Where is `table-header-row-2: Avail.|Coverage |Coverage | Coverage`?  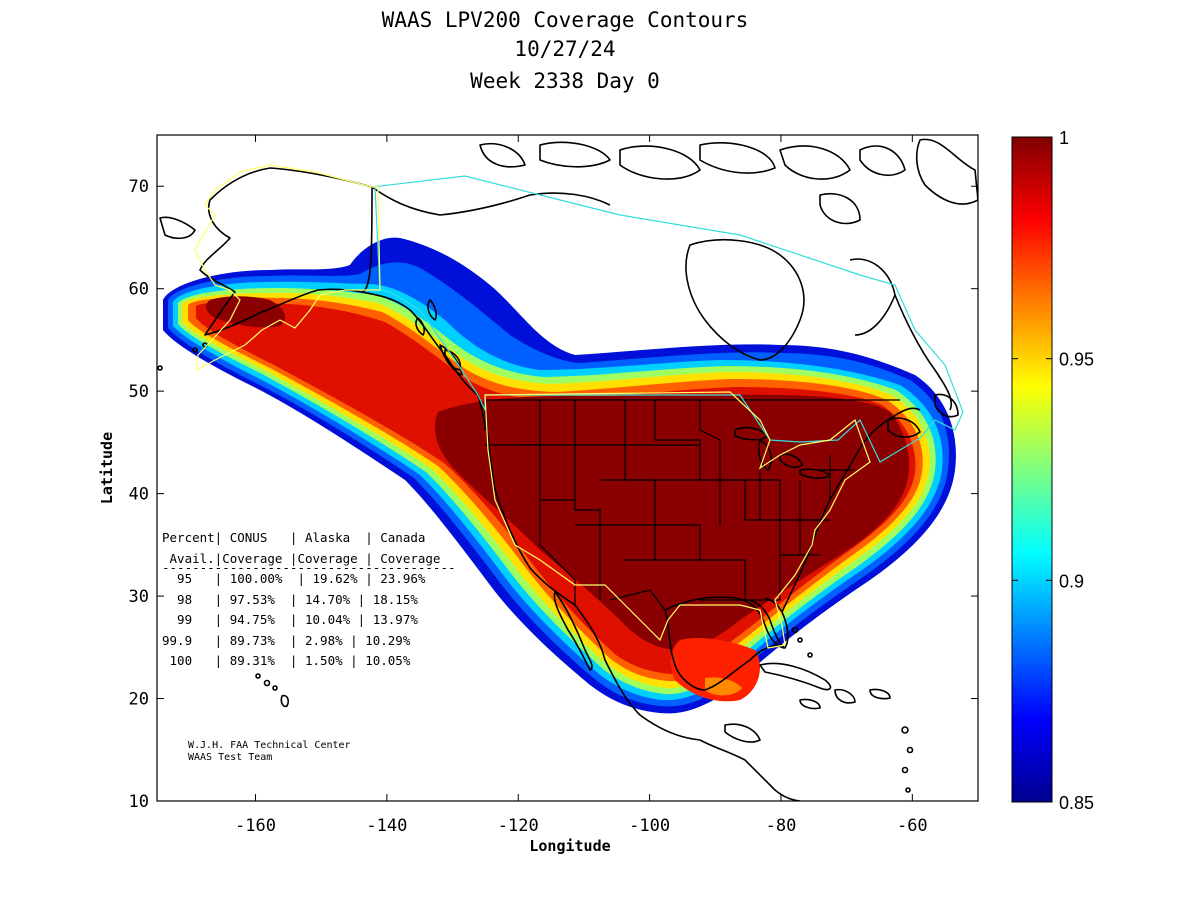
table-header-row-2: Avail.|Coverage |Coverage | Coverage is located at coordinates (301, 558).